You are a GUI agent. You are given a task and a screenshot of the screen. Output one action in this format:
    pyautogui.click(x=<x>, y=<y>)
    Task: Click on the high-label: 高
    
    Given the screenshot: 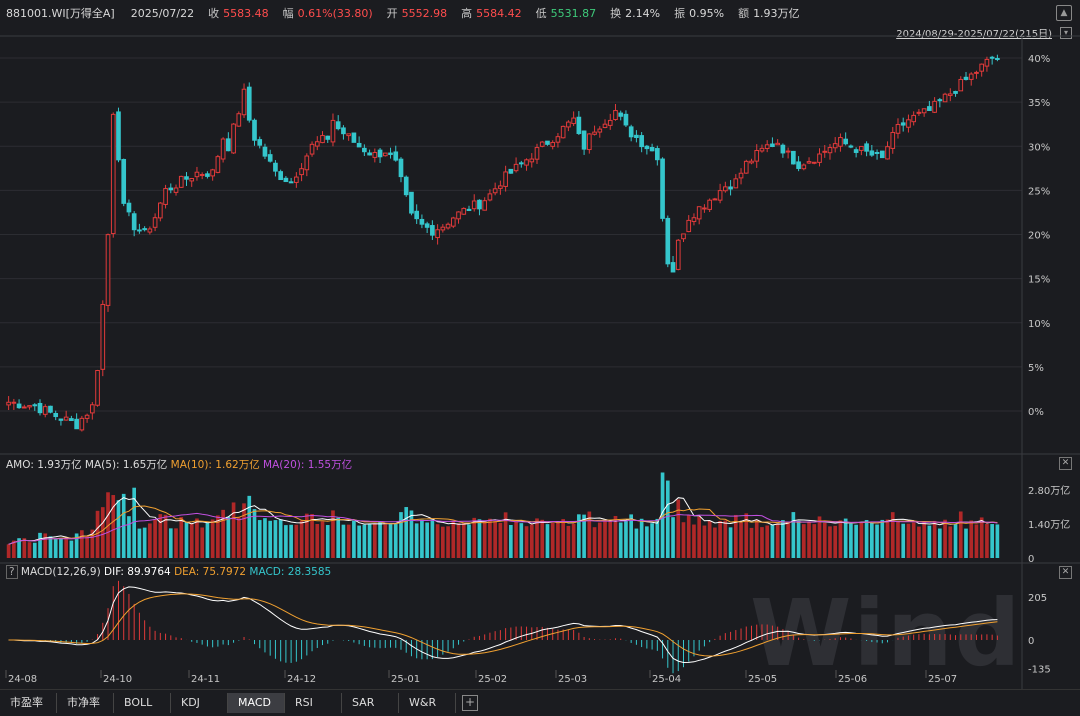 What is the action you would take?
    pyautogui.click(x=467, y=13)
    